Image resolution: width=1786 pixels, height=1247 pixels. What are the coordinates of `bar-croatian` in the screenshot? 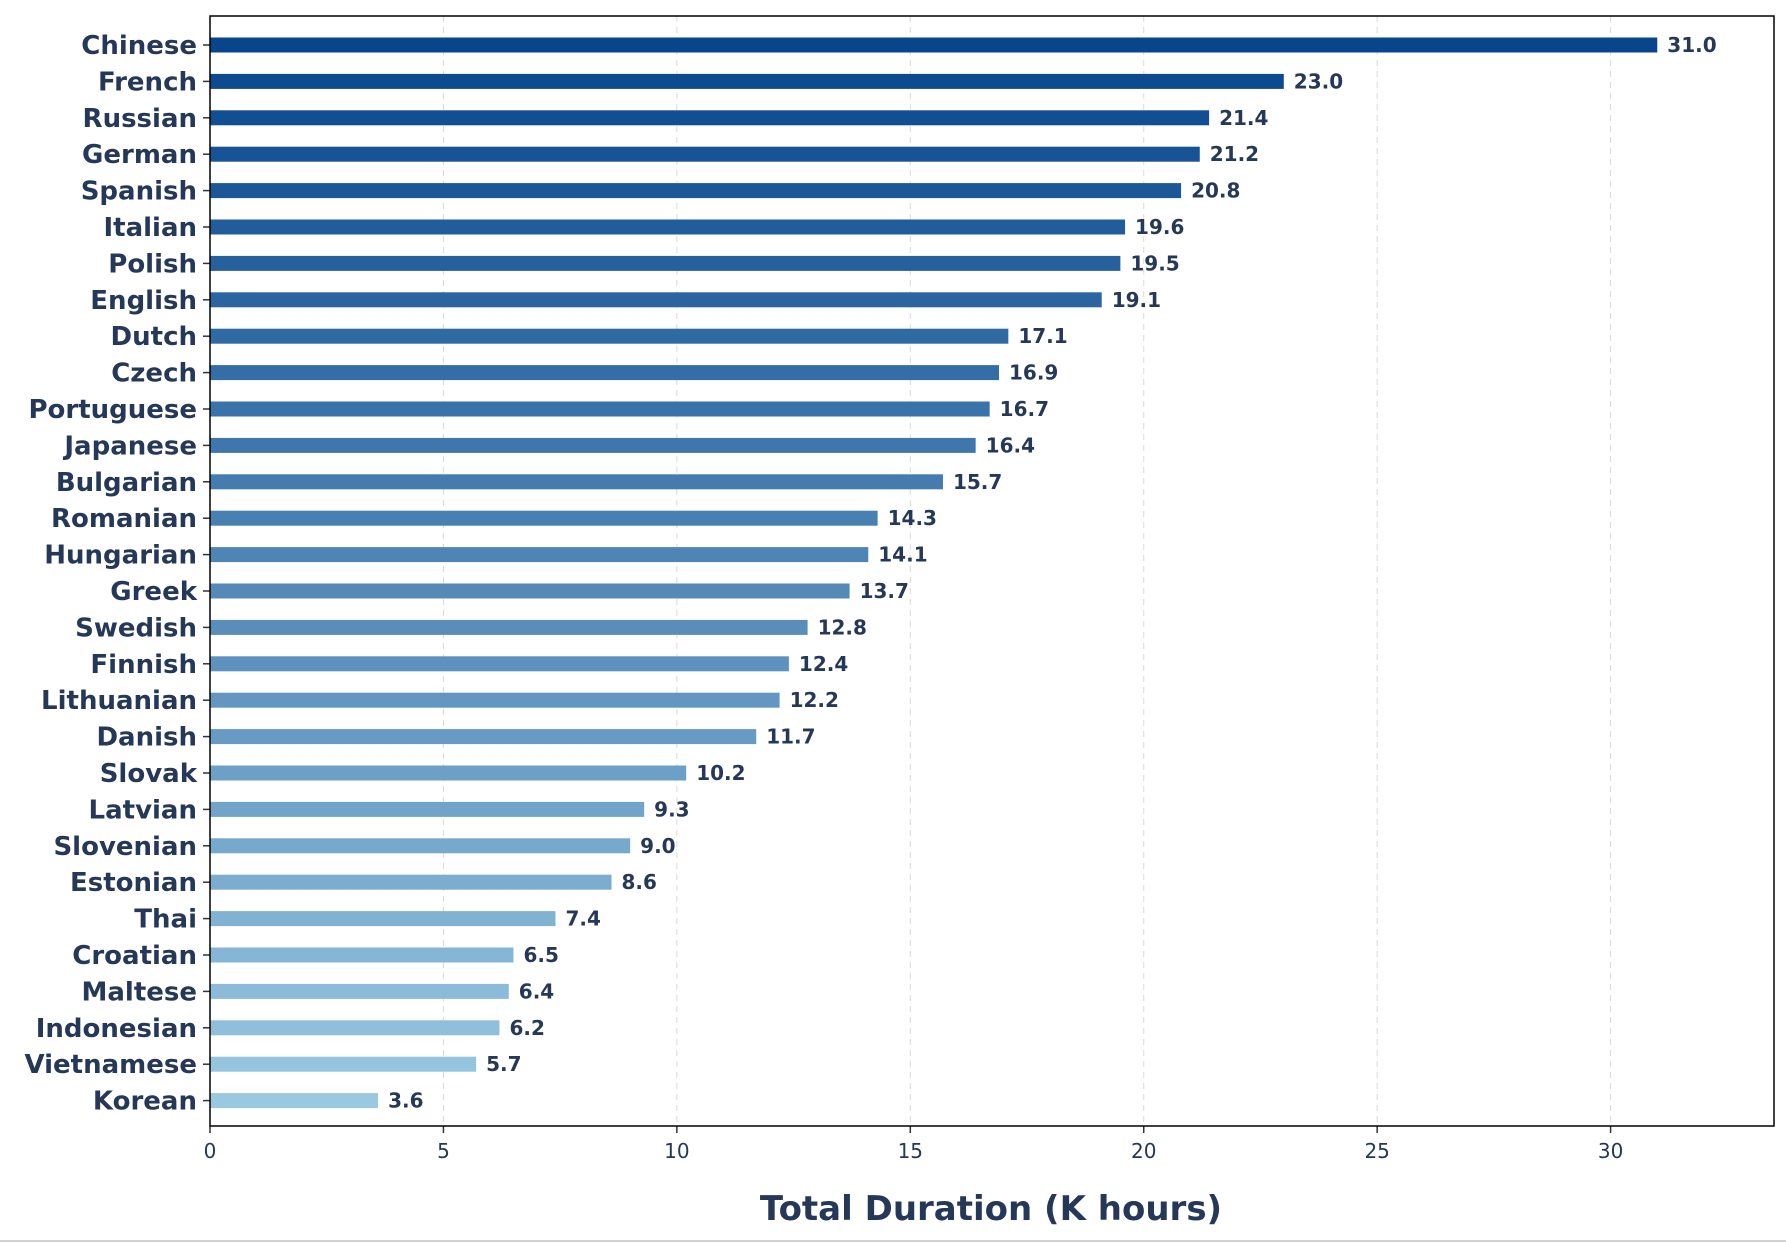 It's located at (362, 955).